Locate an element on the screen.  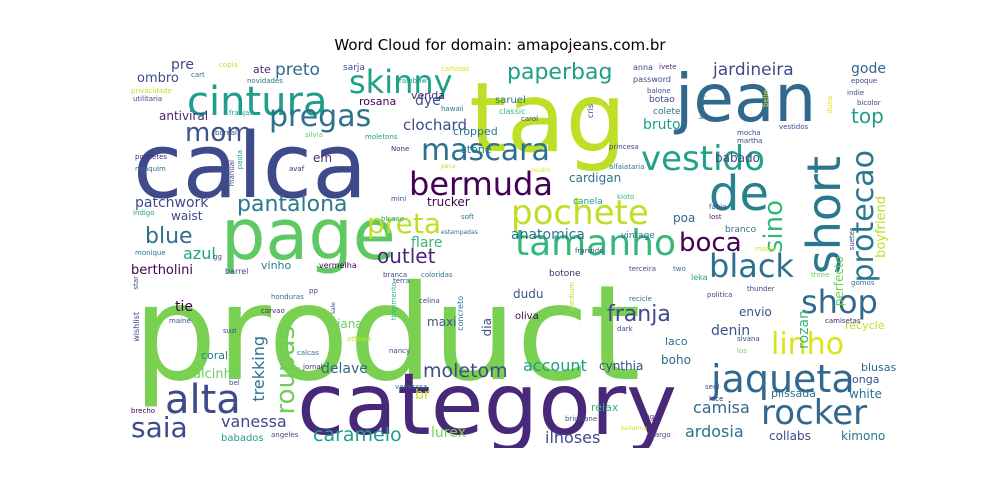
word-sueter: sueter is located at coordinates (852, 239).